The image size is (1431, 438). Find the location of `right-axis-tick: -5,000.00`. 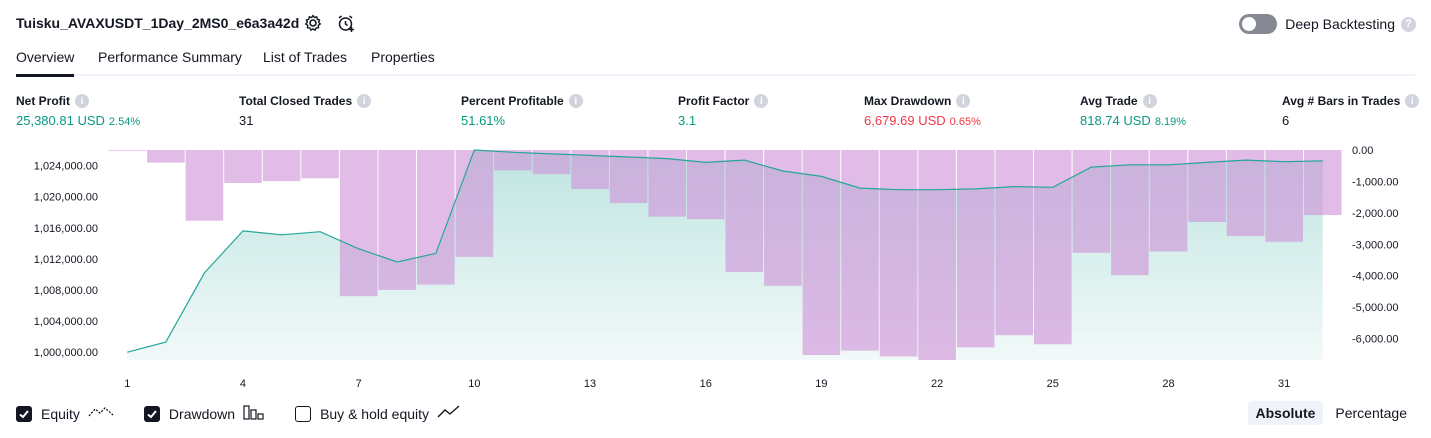

right-axis-tick: -5,000.00 is located at coordinates (1375, 308).